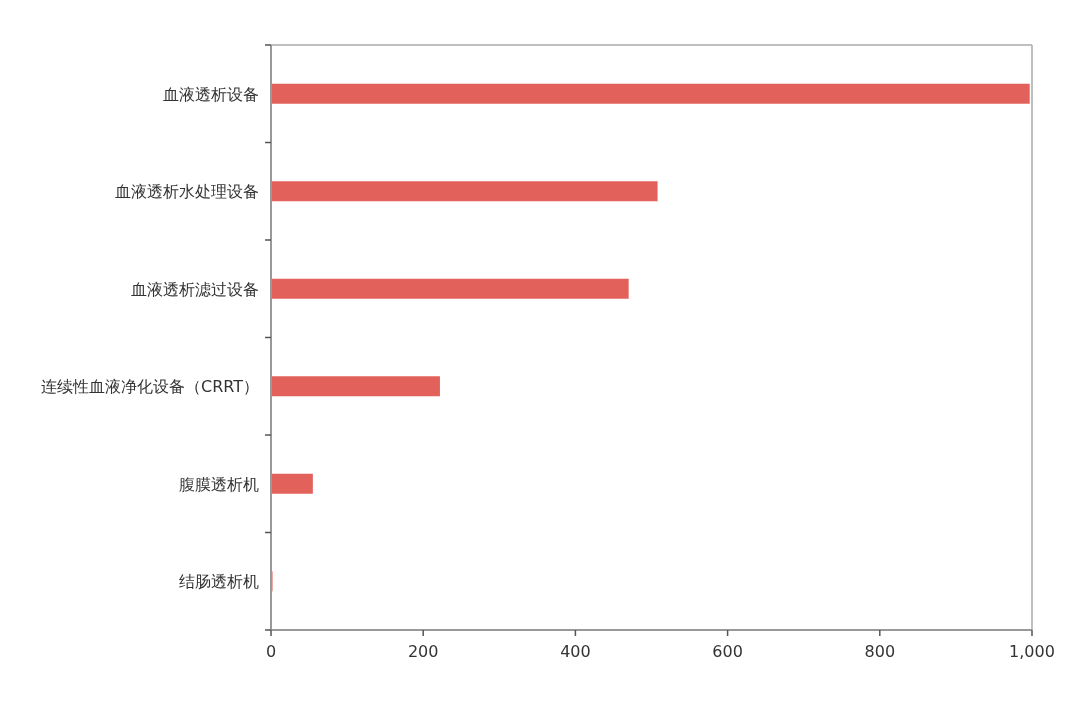 The height and width of the screenshot is (706, 1080). Describe the element at coordinates (727, 651) in the screenshot. I see `x-tick-label: 600` at that location.